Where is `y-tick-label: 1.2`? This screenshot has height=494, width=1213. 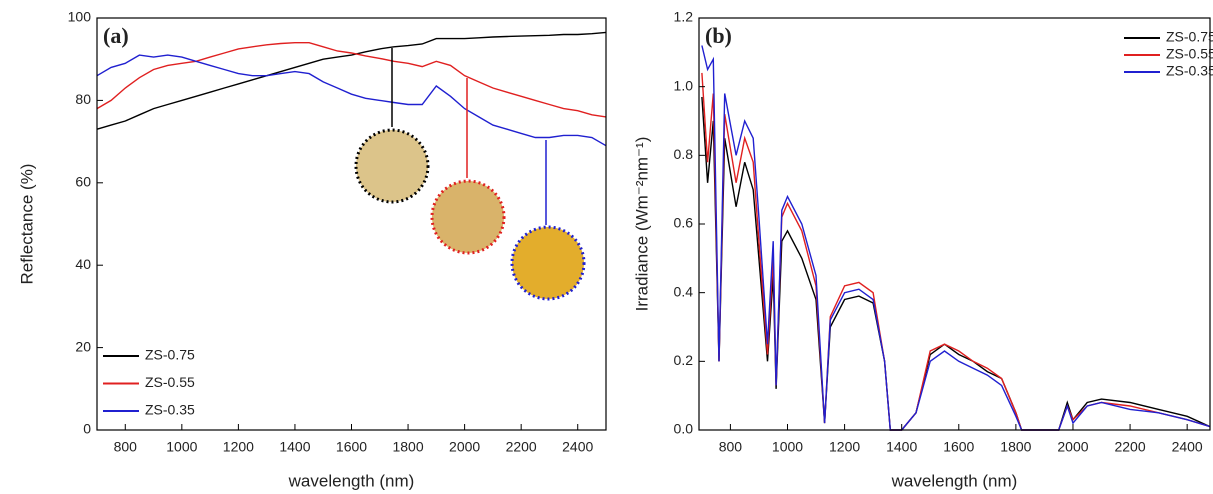 y-tick-label: 1.2 is located at coordinates (684, 17).